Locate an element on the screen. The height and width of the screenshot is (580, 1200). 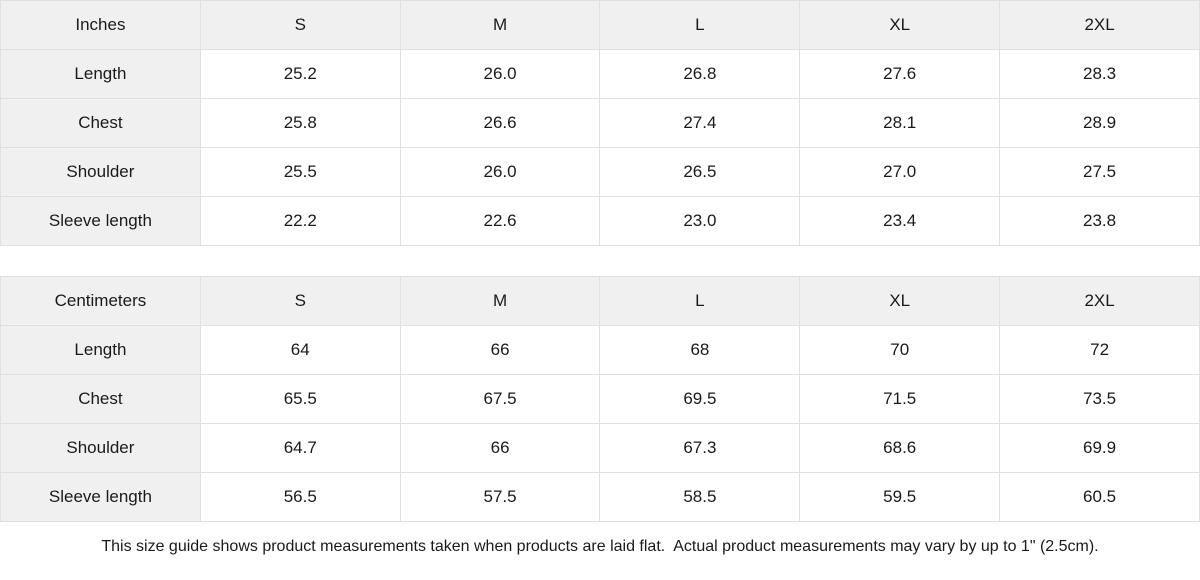
cell: 28.3 is located at coordinates (1099, 74).